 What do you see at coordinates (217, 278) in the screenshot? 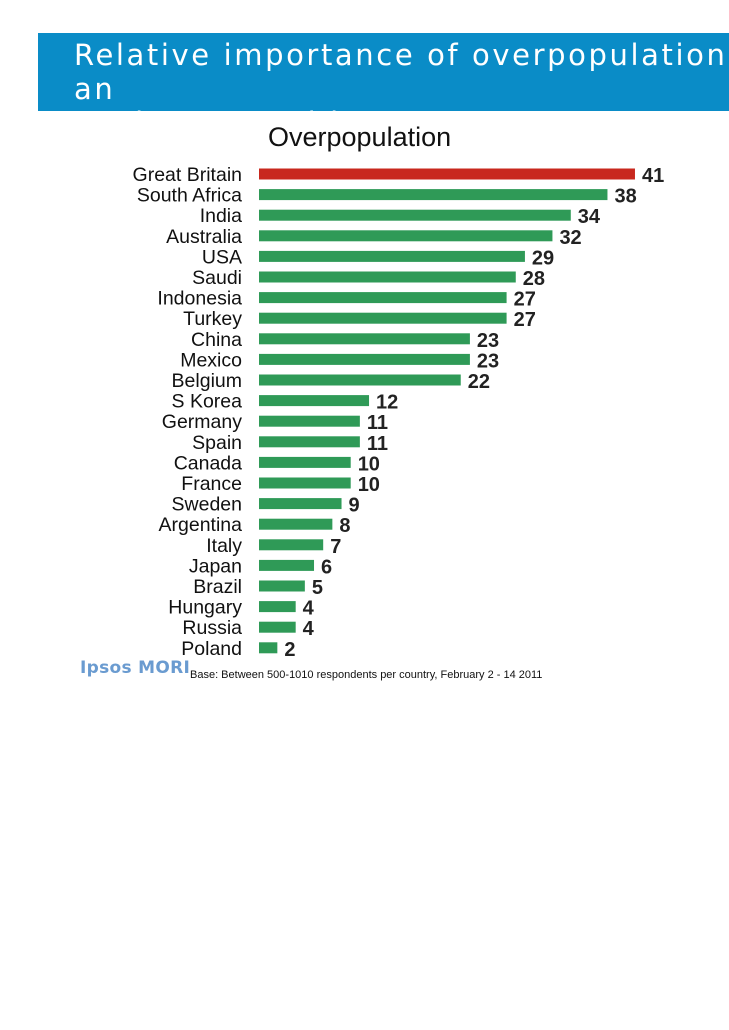
I see `category-label-saudi: Saudi` at bounding box center [217, 278].